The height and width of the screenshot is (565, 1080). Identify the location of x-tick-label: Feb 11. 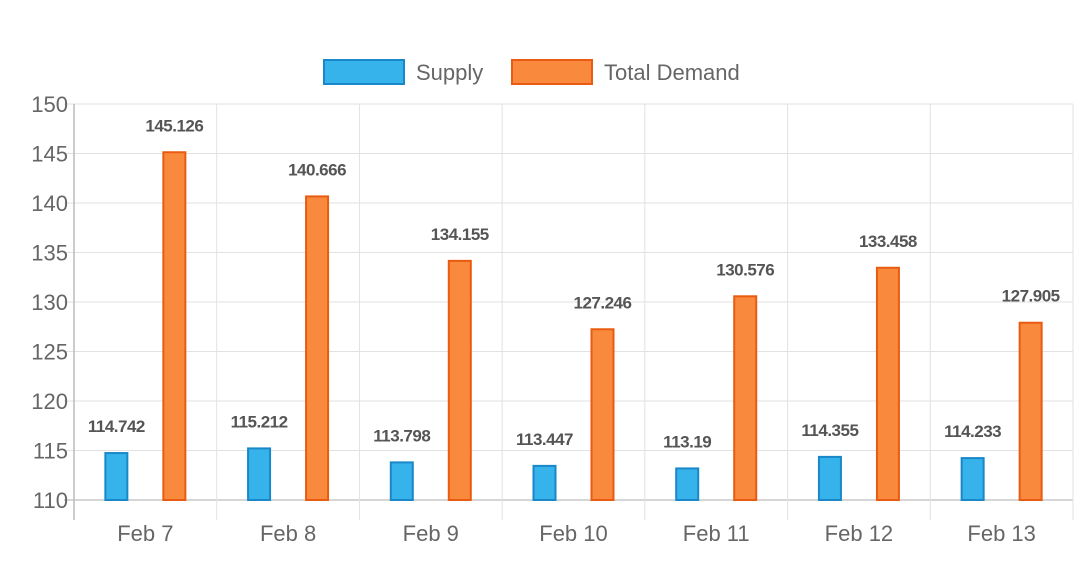
(716, 533).